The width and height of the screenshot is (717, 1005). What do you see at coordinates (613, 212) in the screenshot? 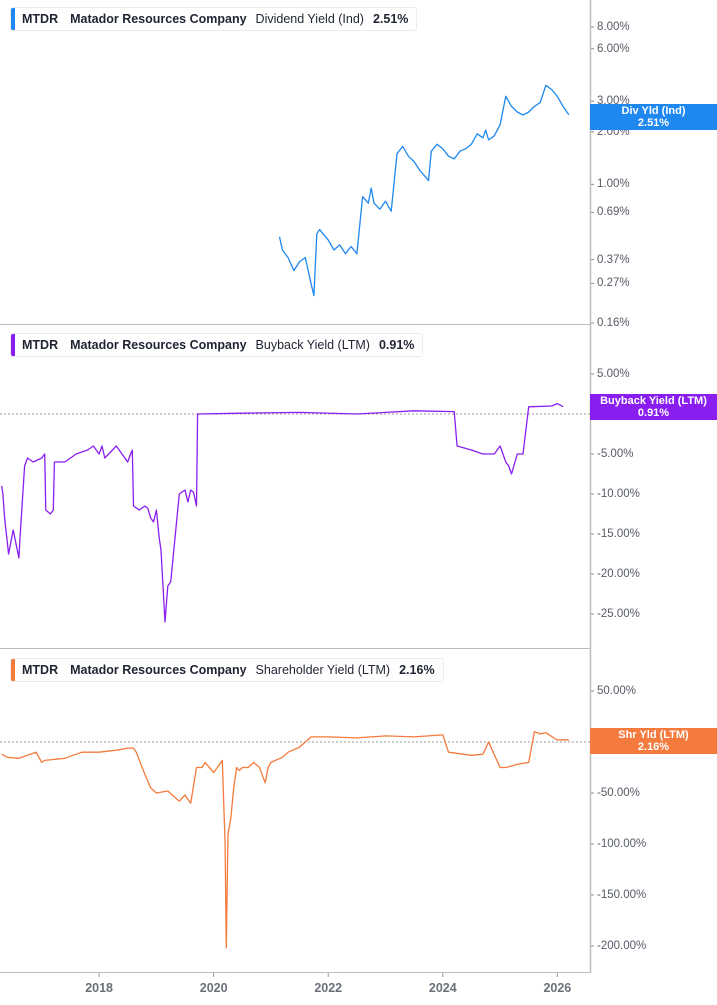
I see `y-tick-label: 0.69%` at bounding box center [613, 212].